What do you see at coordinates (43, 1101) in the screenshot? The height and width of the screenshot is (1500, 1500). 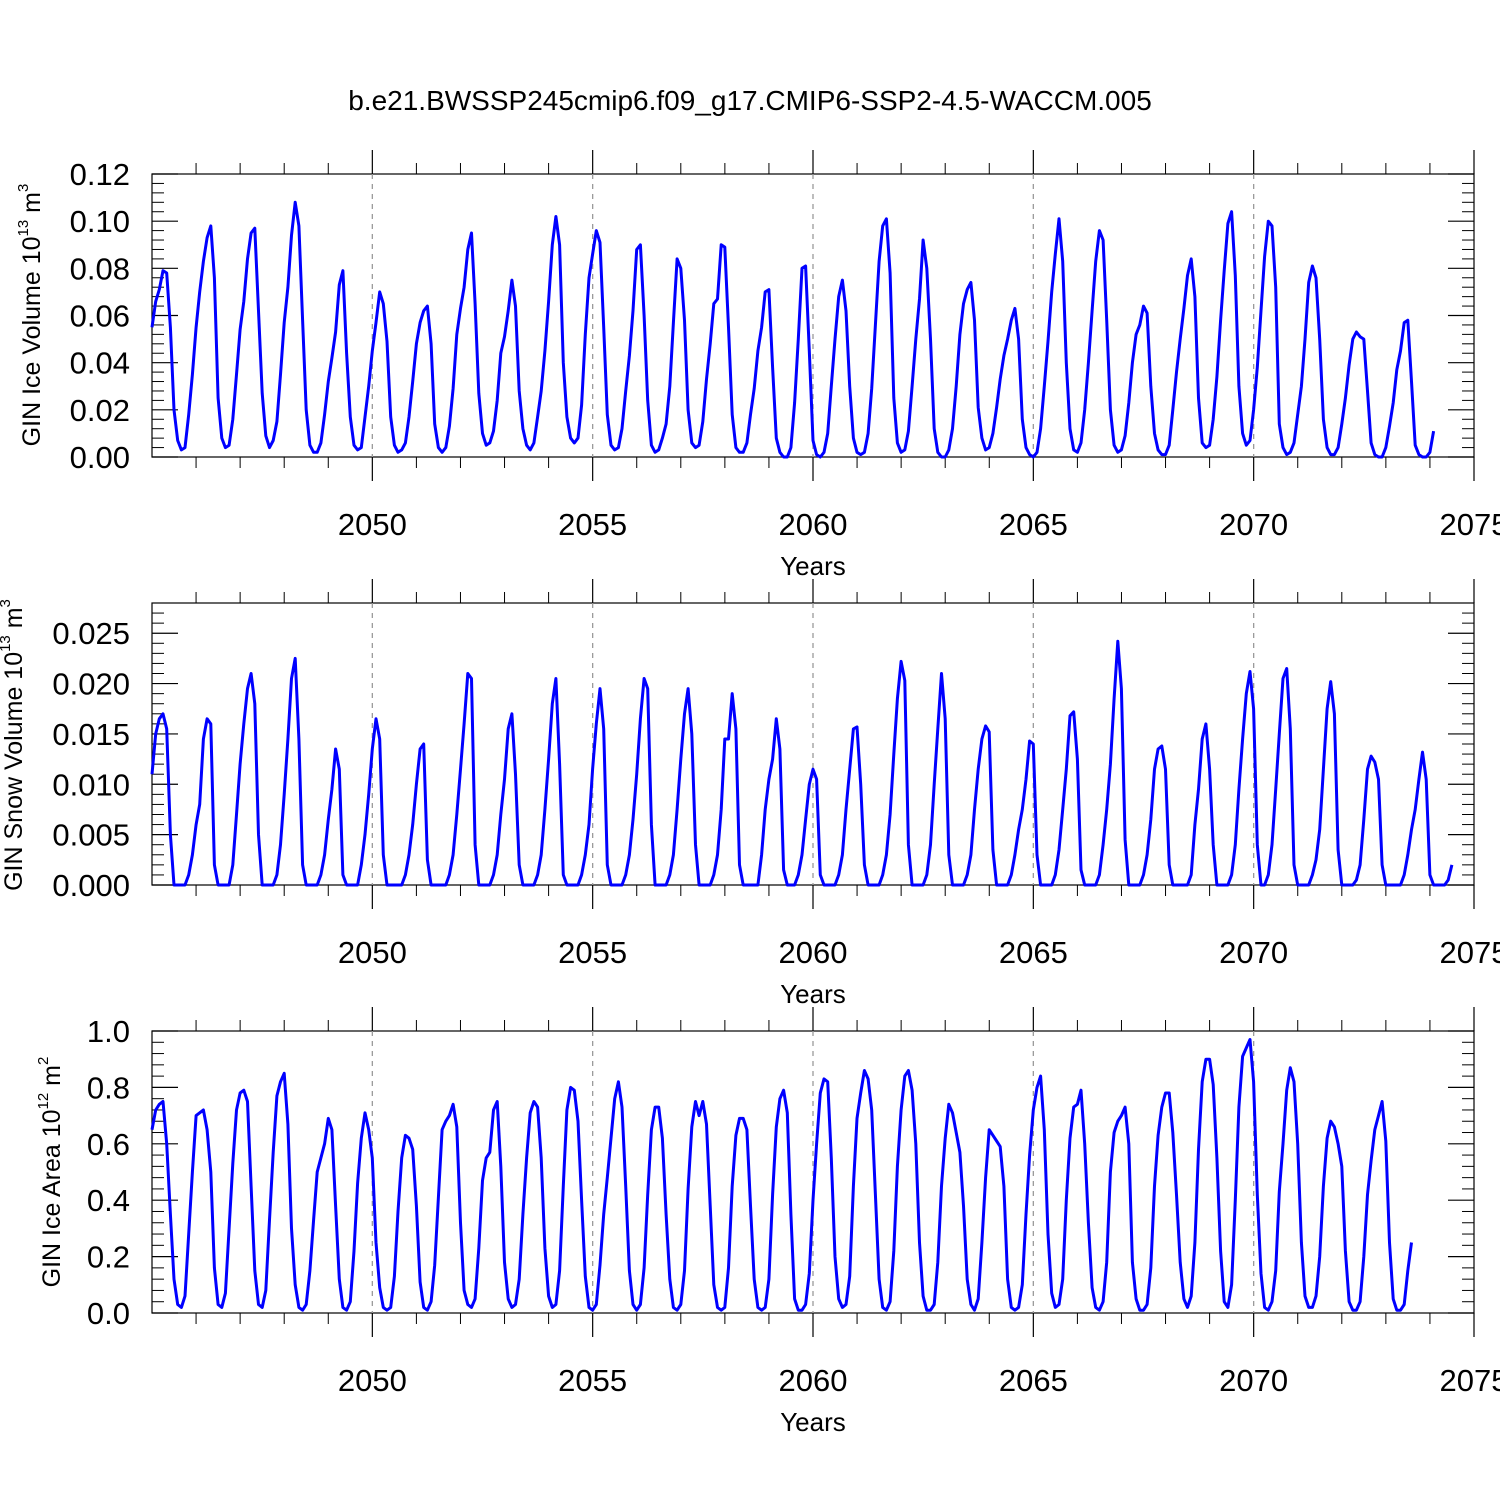 I see `y-axis-label-exponent: 12` at bounding box center [43, 1101].